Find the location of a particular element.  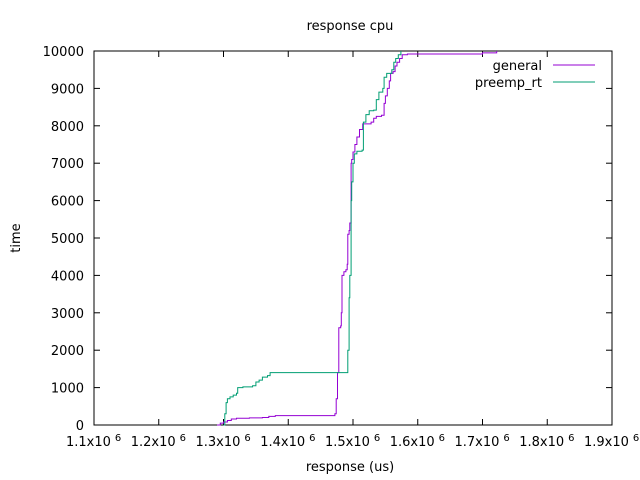

x-axis-label: response (us) is located at coordinates (350, 467).